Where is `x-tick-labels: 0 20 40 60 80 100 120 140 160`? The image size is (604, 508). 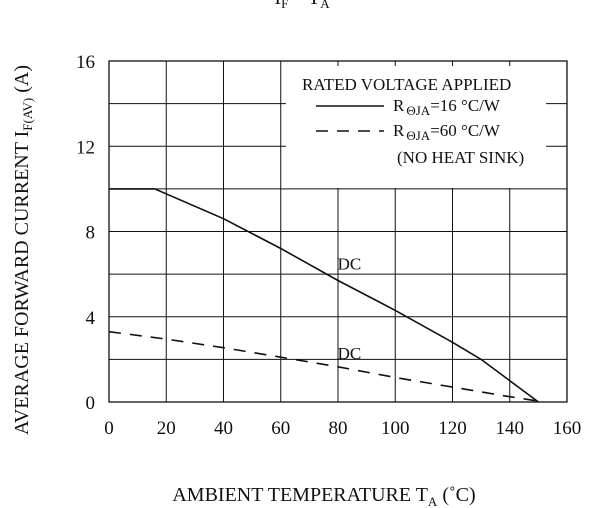 x-tick-labels: 0 20 40 60 80 100 120 140 160 is located at coordinates (342, 428).